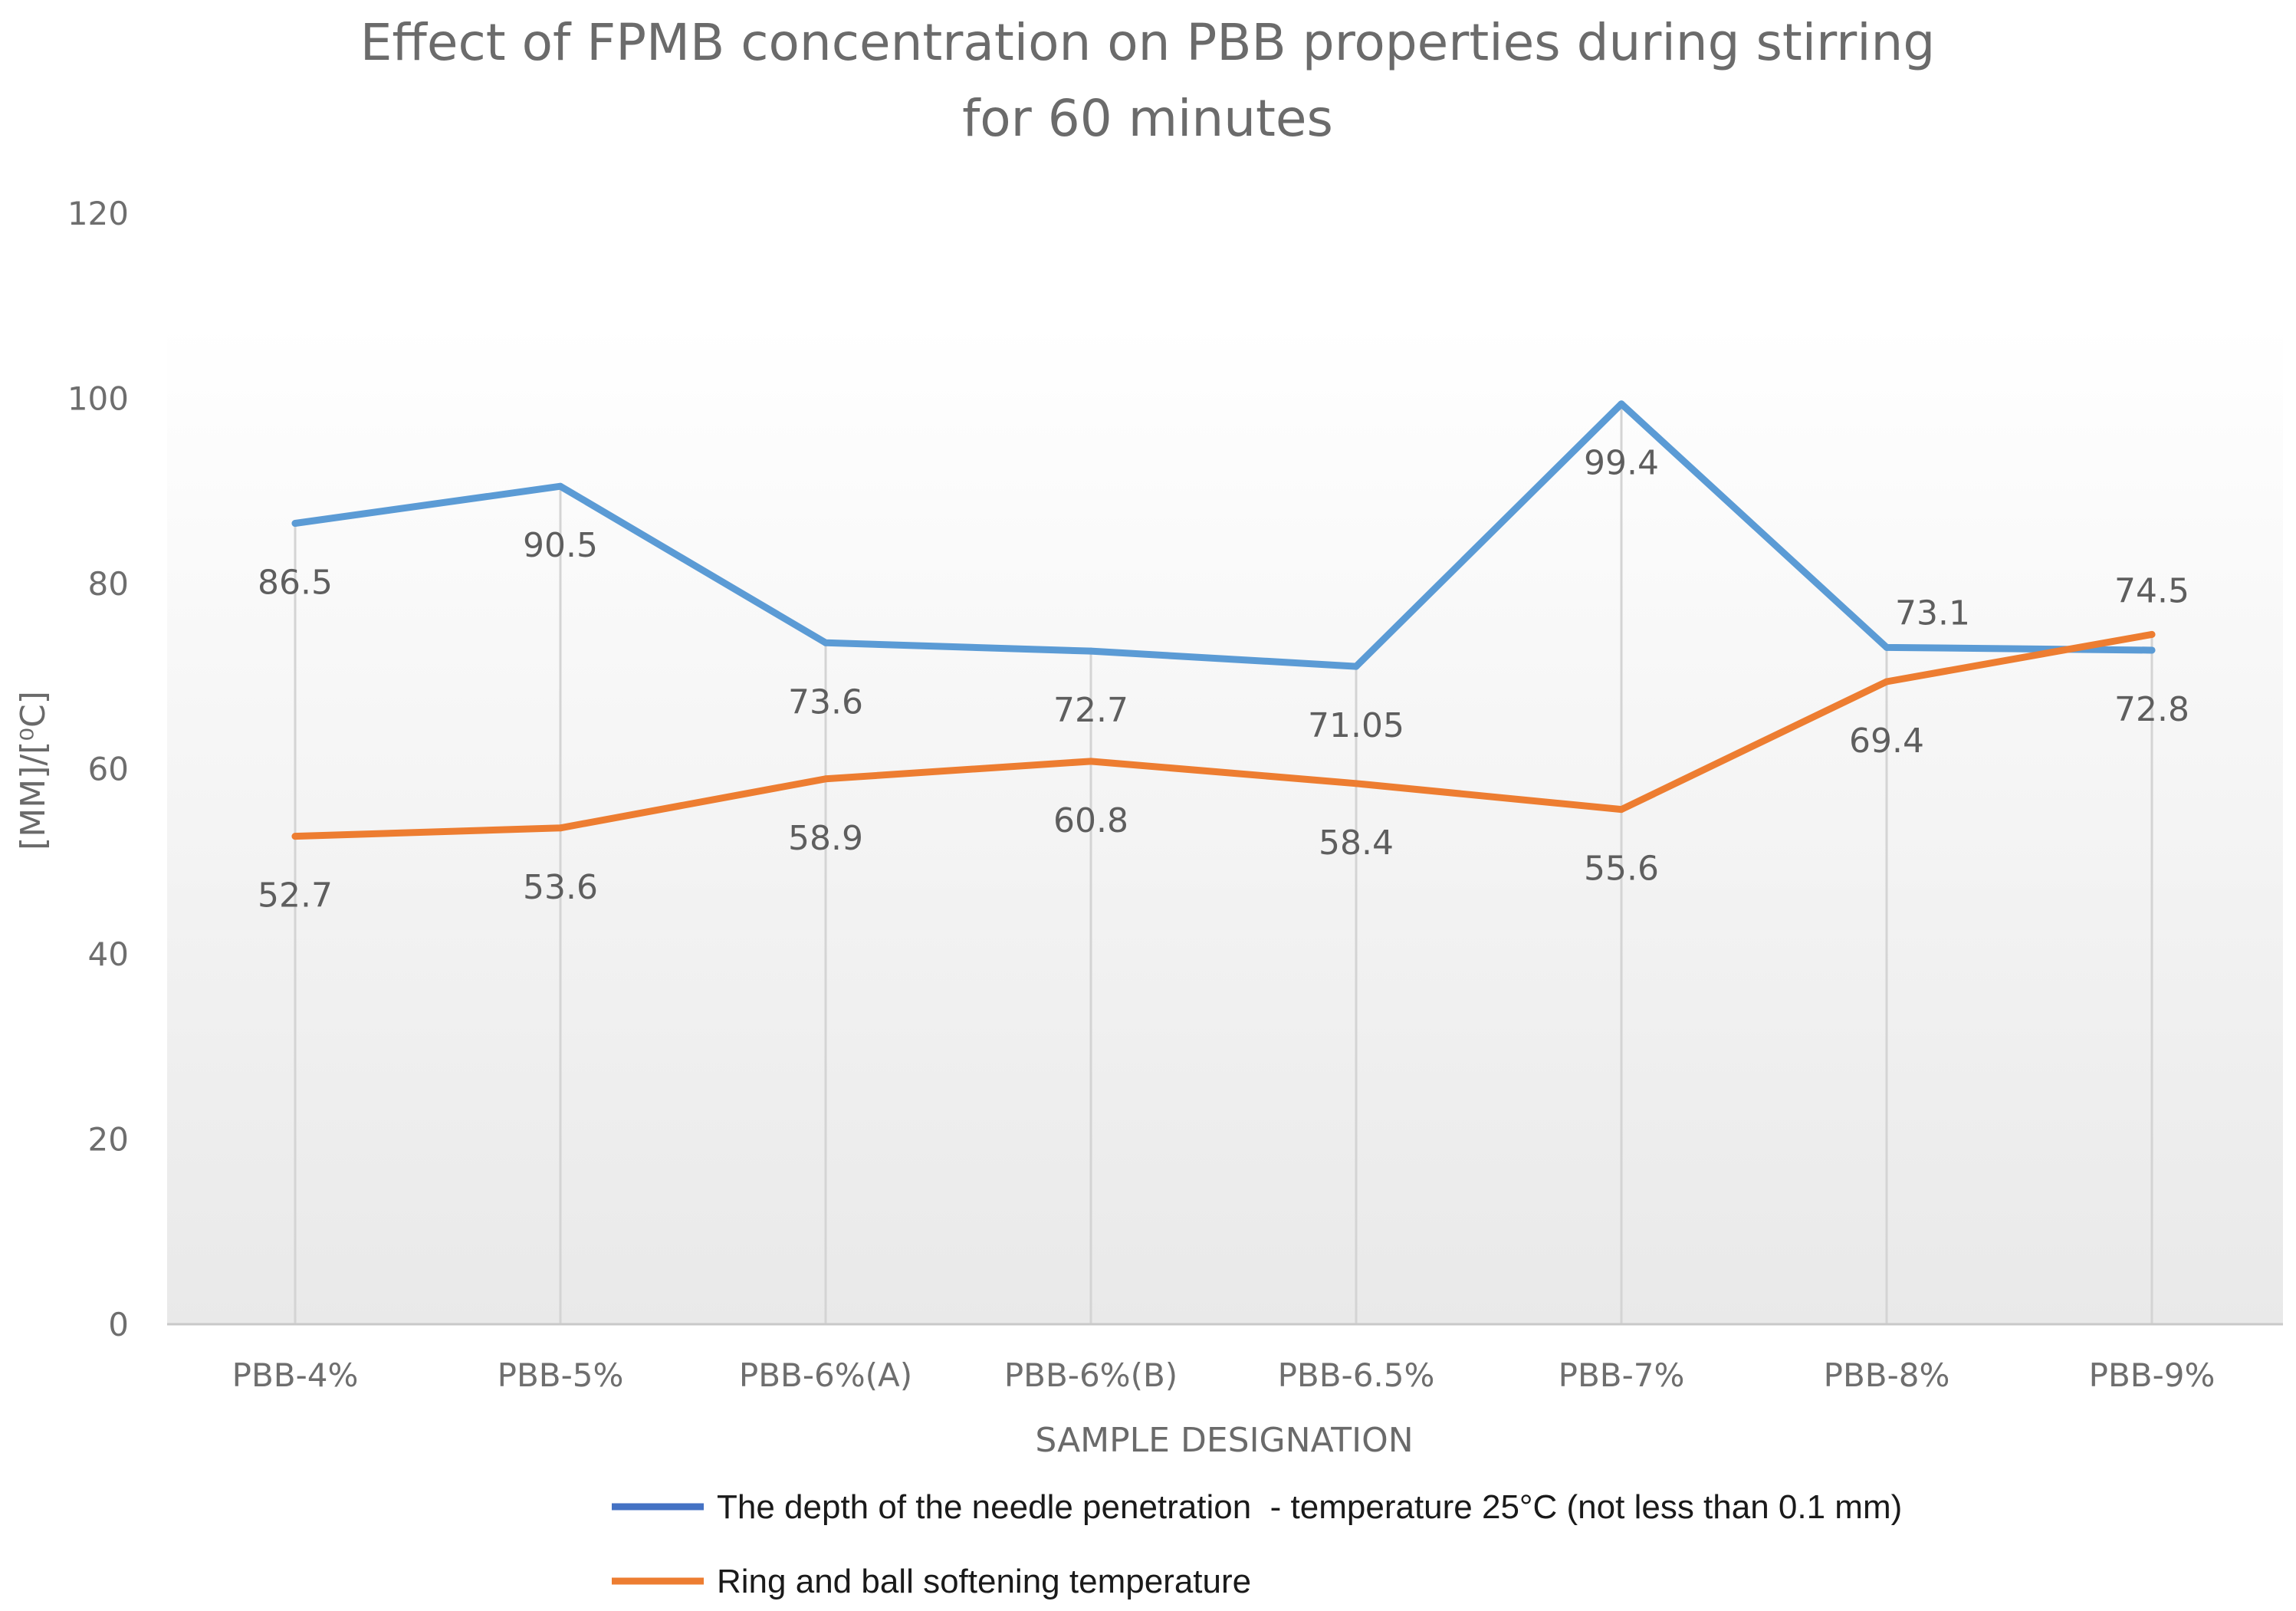 Image resolution: width=2296 pixels, height=1611 pixels. Describe the element at coordinates (825, 779) in the screenshot. I see `data-point-softening-temperature-pbb-6-a` at that location.